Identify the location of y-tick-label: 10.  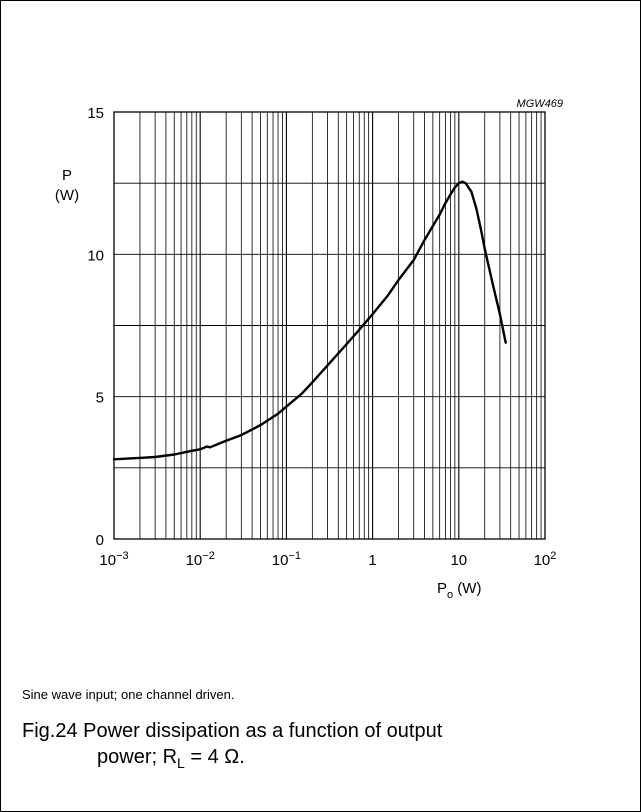
(95, 255).